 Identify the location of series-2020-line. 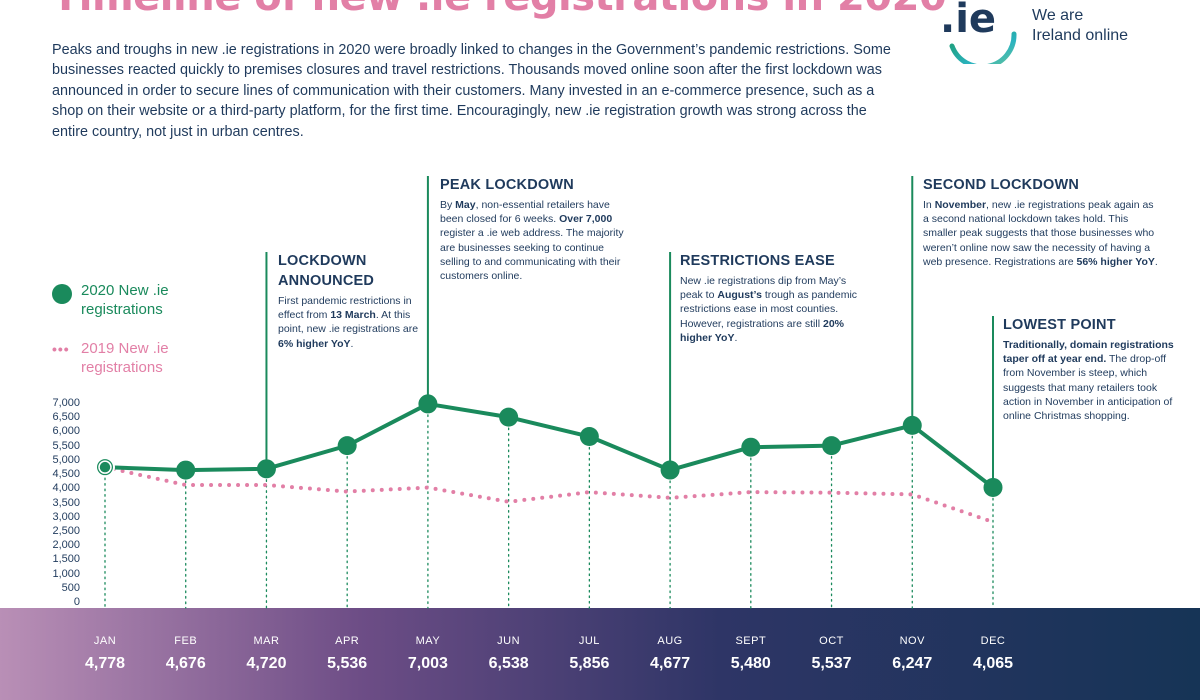
(549, 445).